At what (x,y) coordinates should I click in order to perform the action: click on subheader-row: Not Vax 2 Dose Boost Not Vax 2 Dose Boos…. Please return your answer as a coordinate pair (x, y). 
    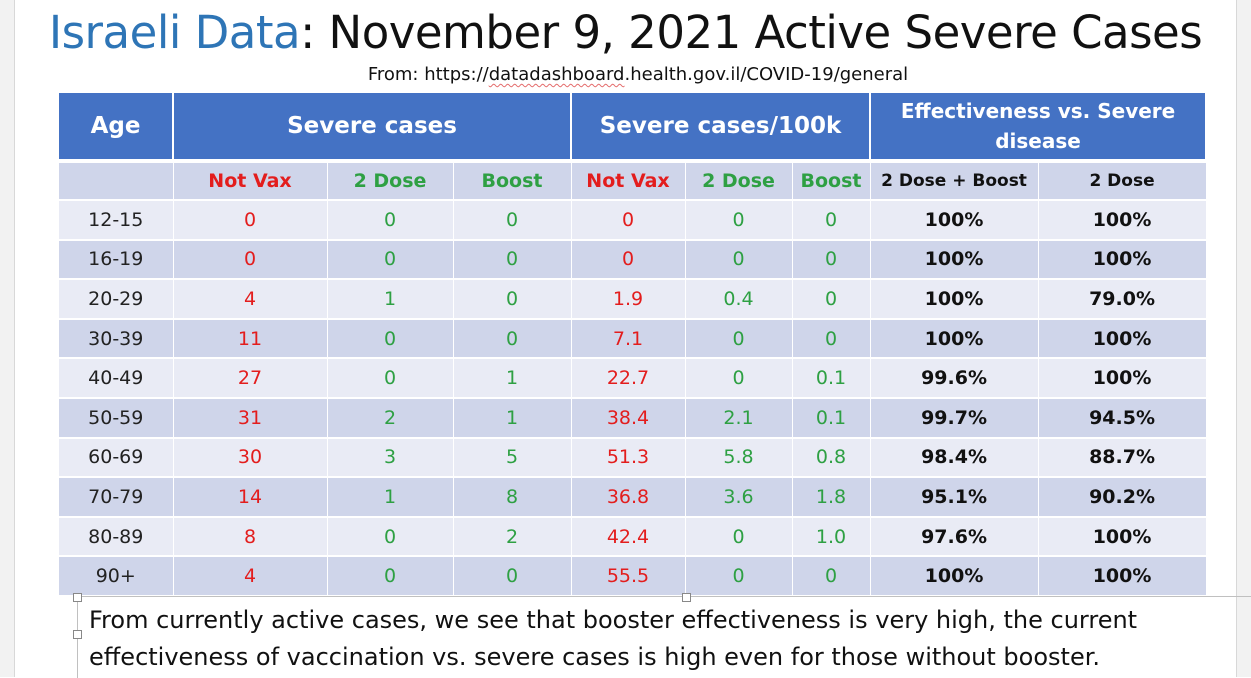
    Looking at the image, I should click on (633, 181).